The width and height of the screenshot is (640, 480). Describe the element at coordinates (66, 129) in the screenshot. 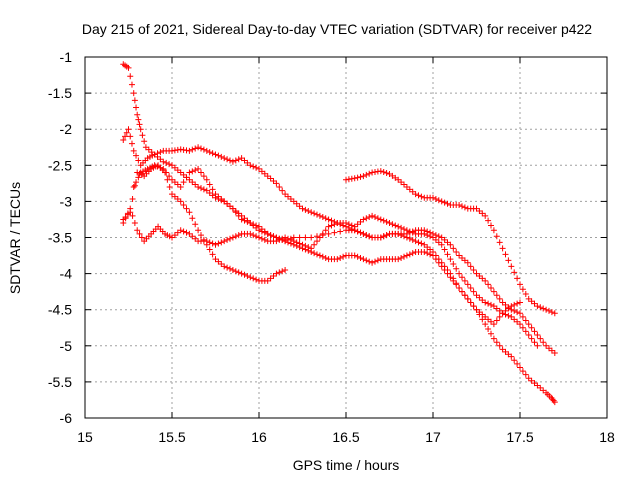

I see `y-tick-label: -2` at that location.